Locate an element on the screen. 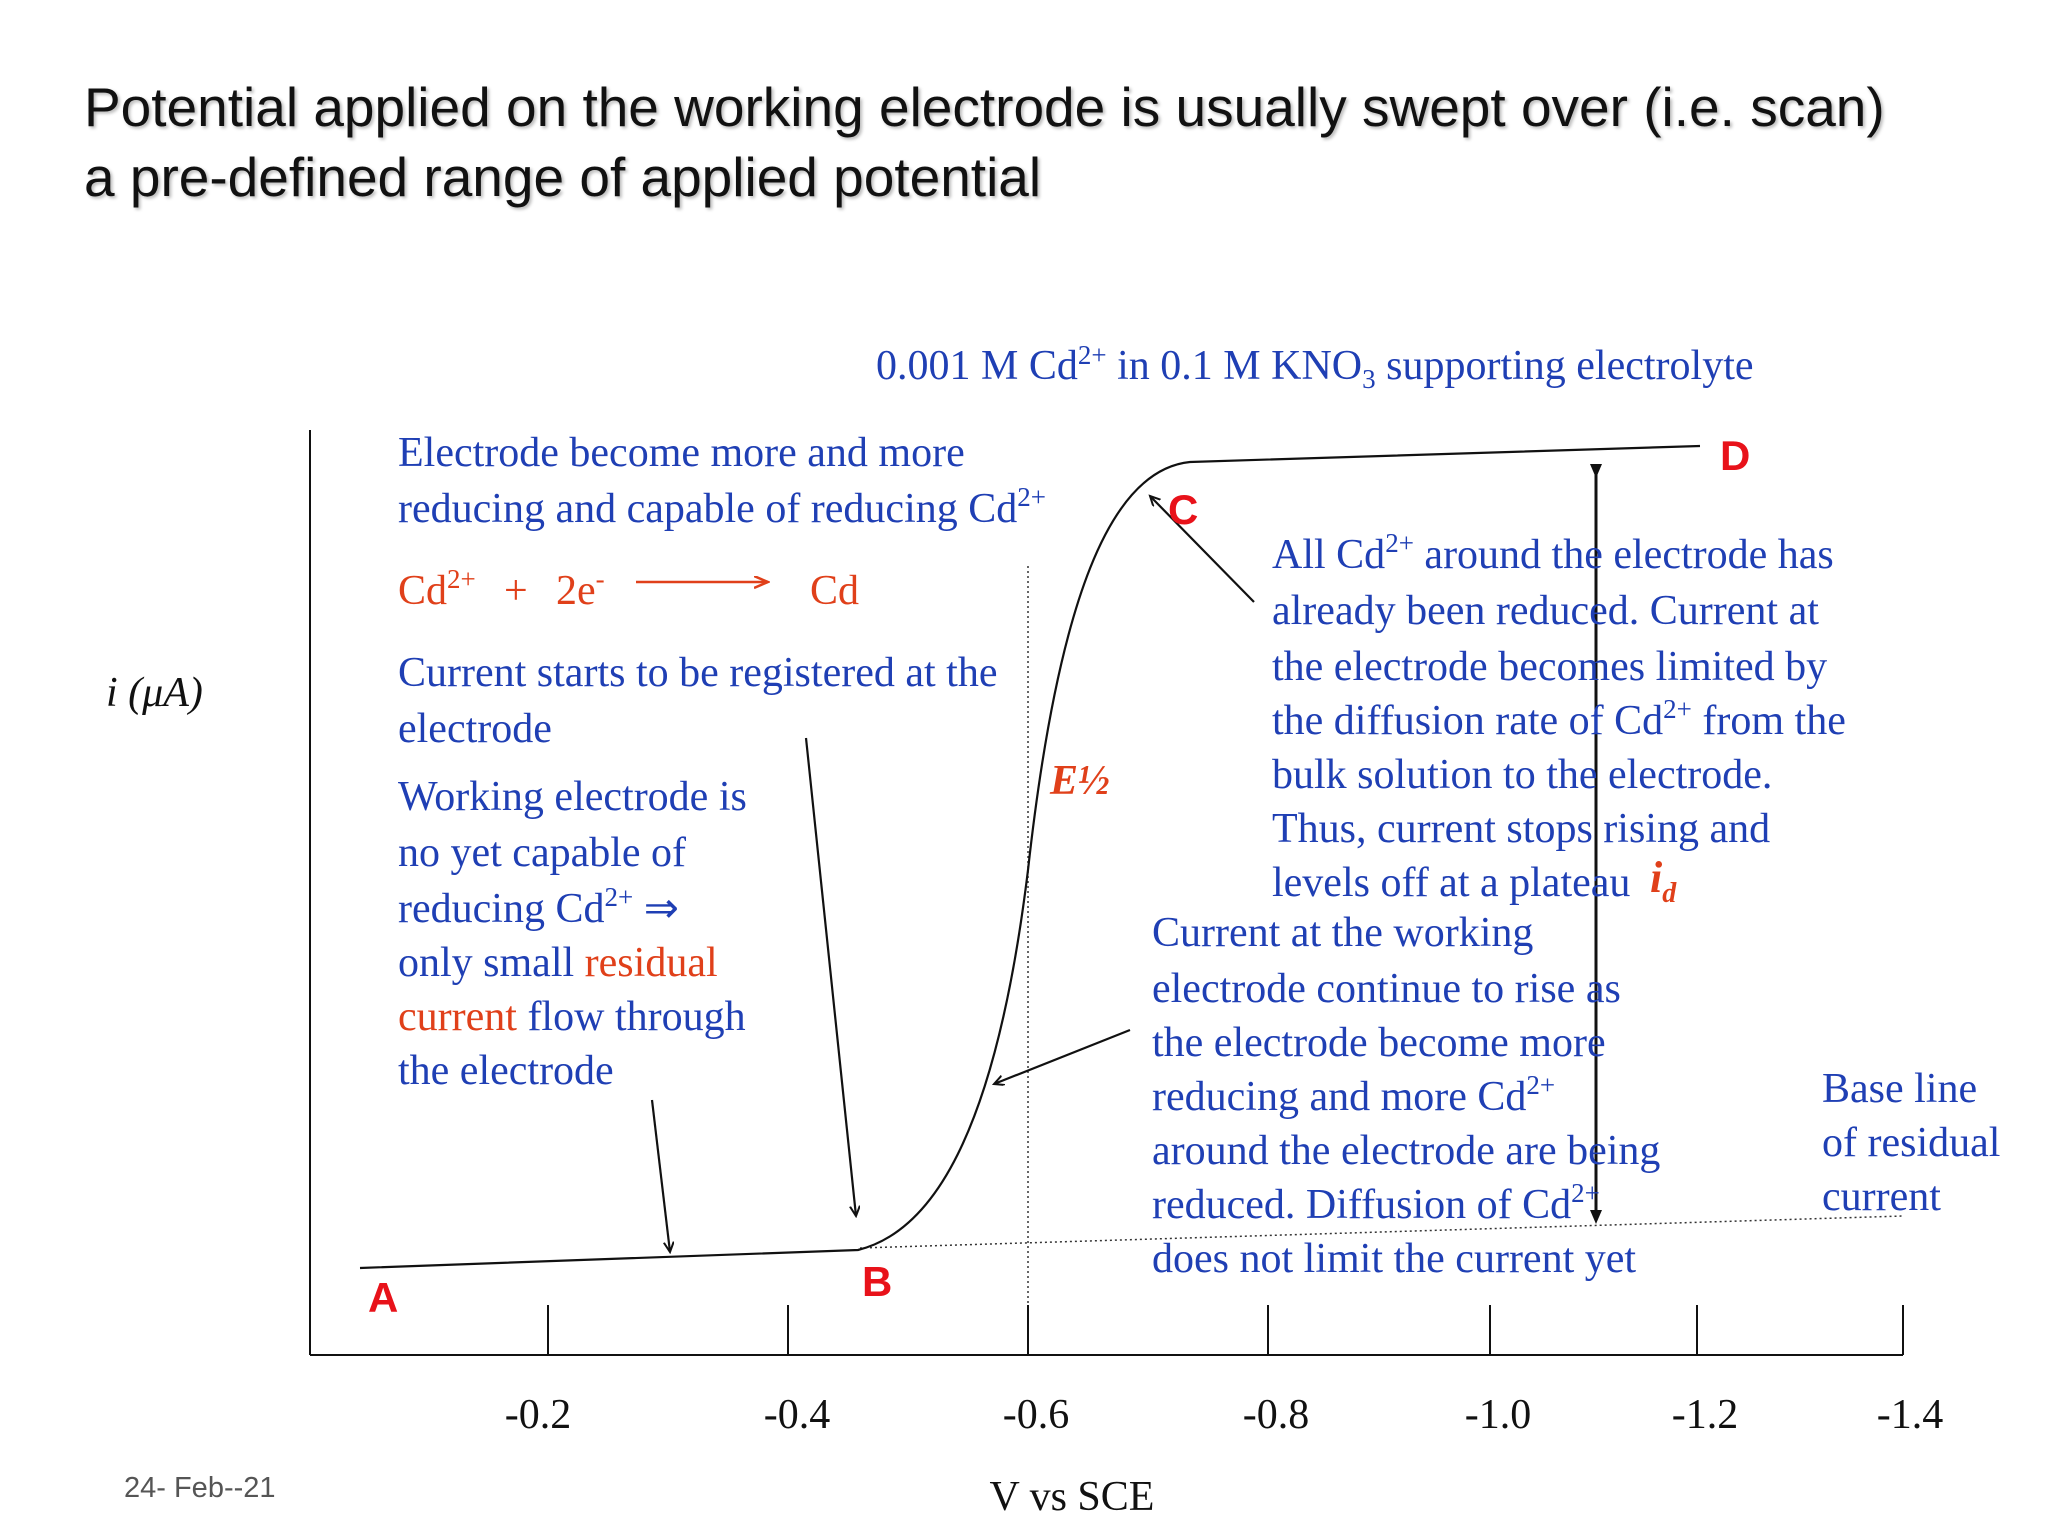 This screenshot has height=1536, width=2048. pointer-arrow-current-start is located at coordinates (830, 976).